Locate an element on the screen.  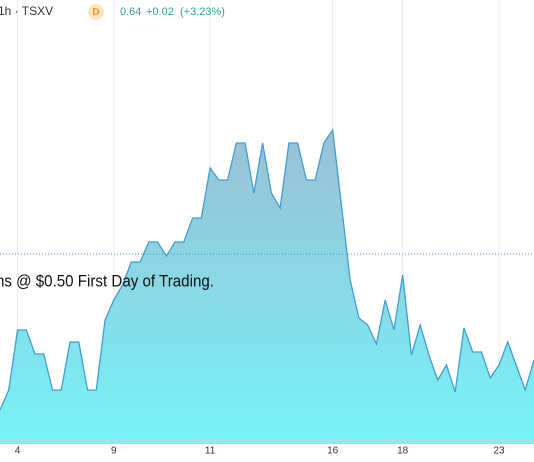
x-tick-label: 23 is located at coordinates (499, 451).